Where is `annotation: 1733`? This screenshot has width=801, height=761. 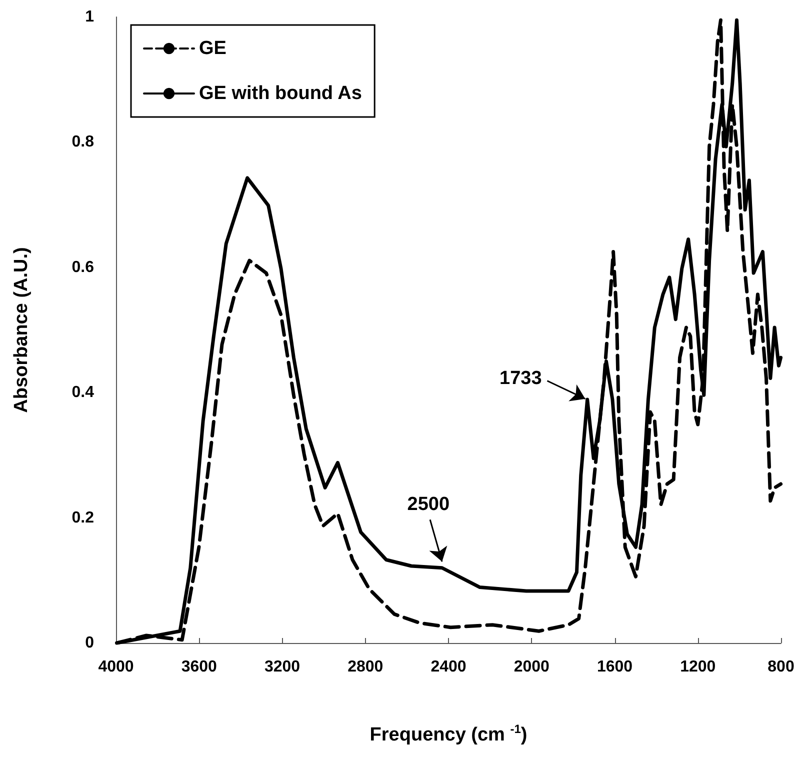
annotation: 1733 is located at coordinates (521, 378).